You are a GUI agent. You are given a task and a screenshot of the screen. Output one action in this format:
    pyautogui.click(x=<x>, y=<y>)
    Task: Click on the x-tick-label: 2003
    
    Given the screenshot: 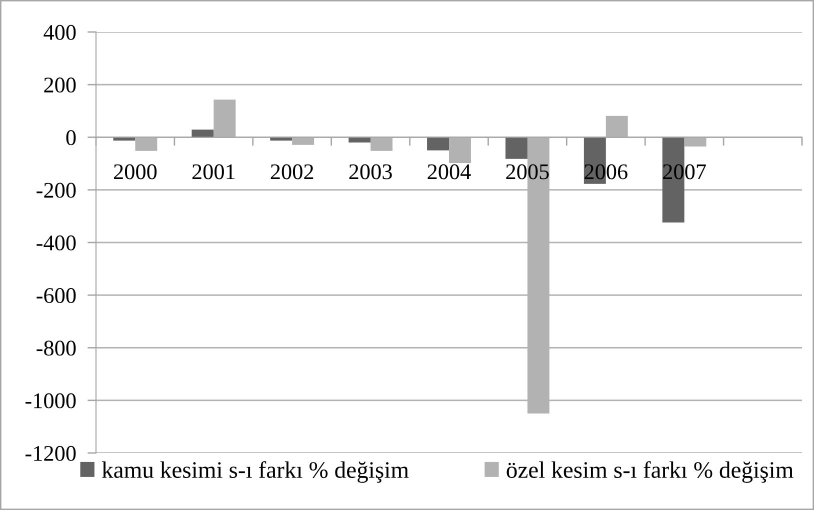 What is the action you would take?
    pyautogui.click(x=370, y=172)
    